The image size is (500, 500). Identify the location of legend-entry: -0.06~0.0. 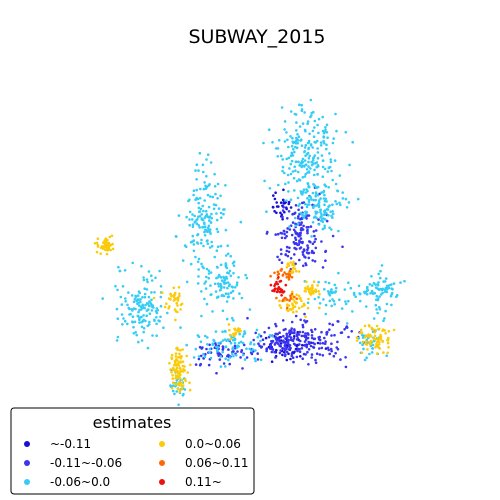
(67, 482).